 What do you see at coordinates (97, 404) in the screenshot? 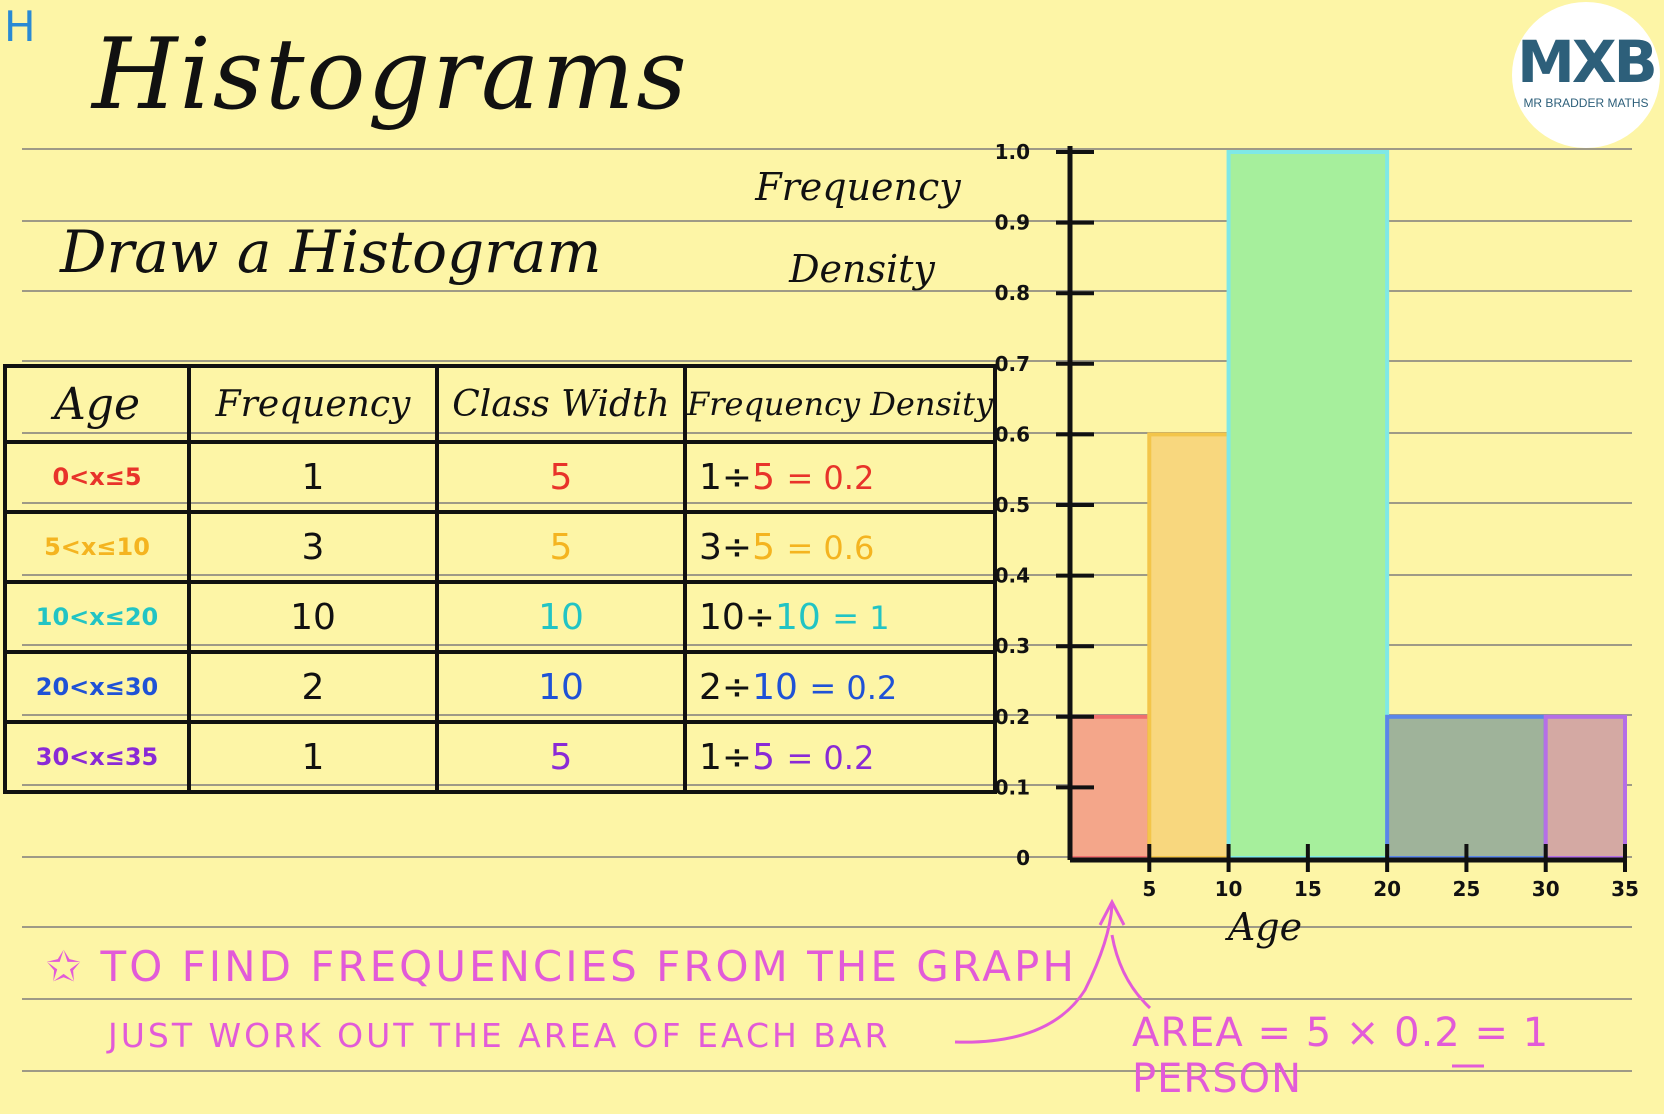
I see `header-age: Age` at bounding box center [97, 404].